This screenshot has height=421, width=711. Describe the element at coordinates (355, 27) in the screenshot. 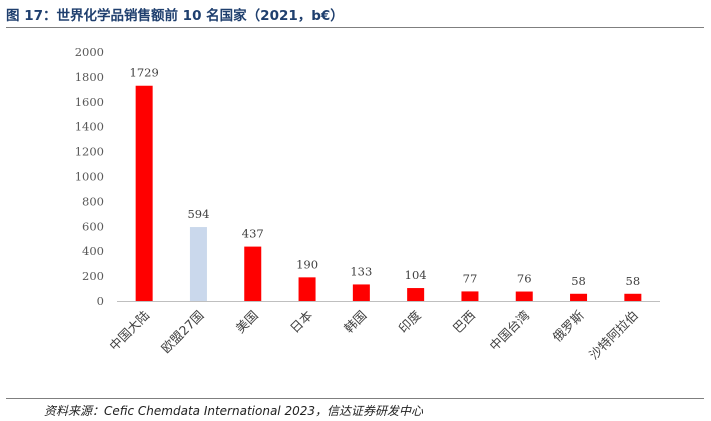

I see `top-rule` at that location.